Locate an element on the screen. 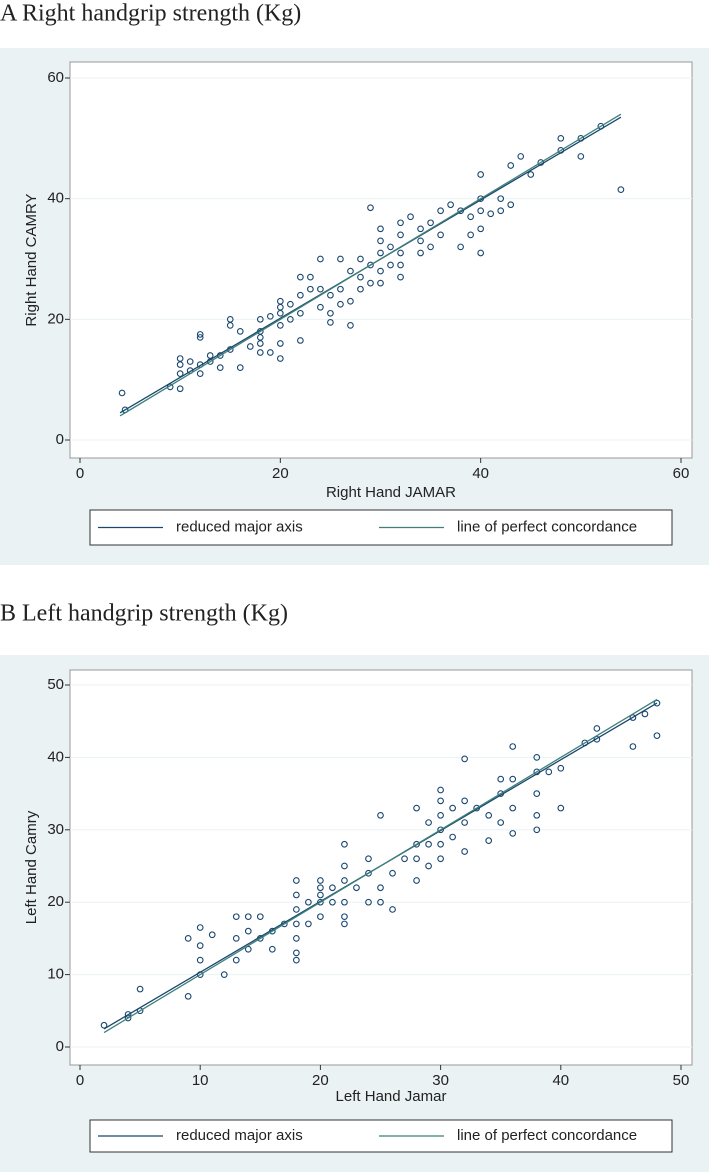  y-tick-label: 10 is located at coordinates (55, 974).